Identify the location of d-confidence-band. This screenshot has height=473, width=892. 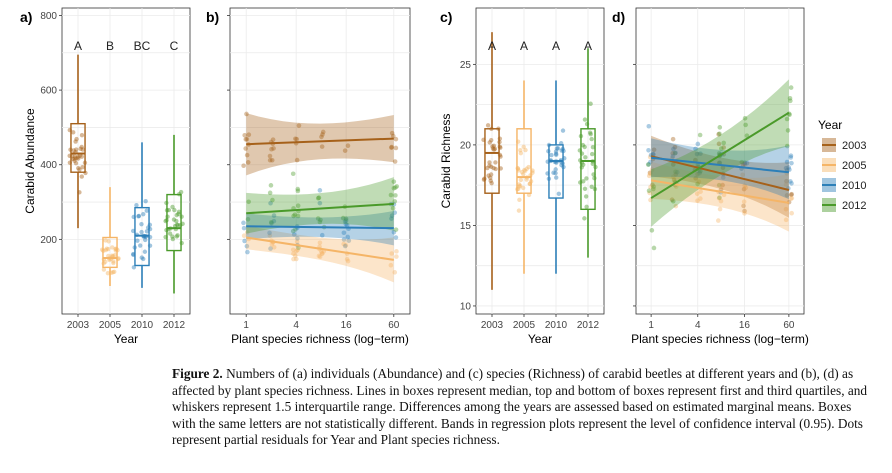
(720, 169).